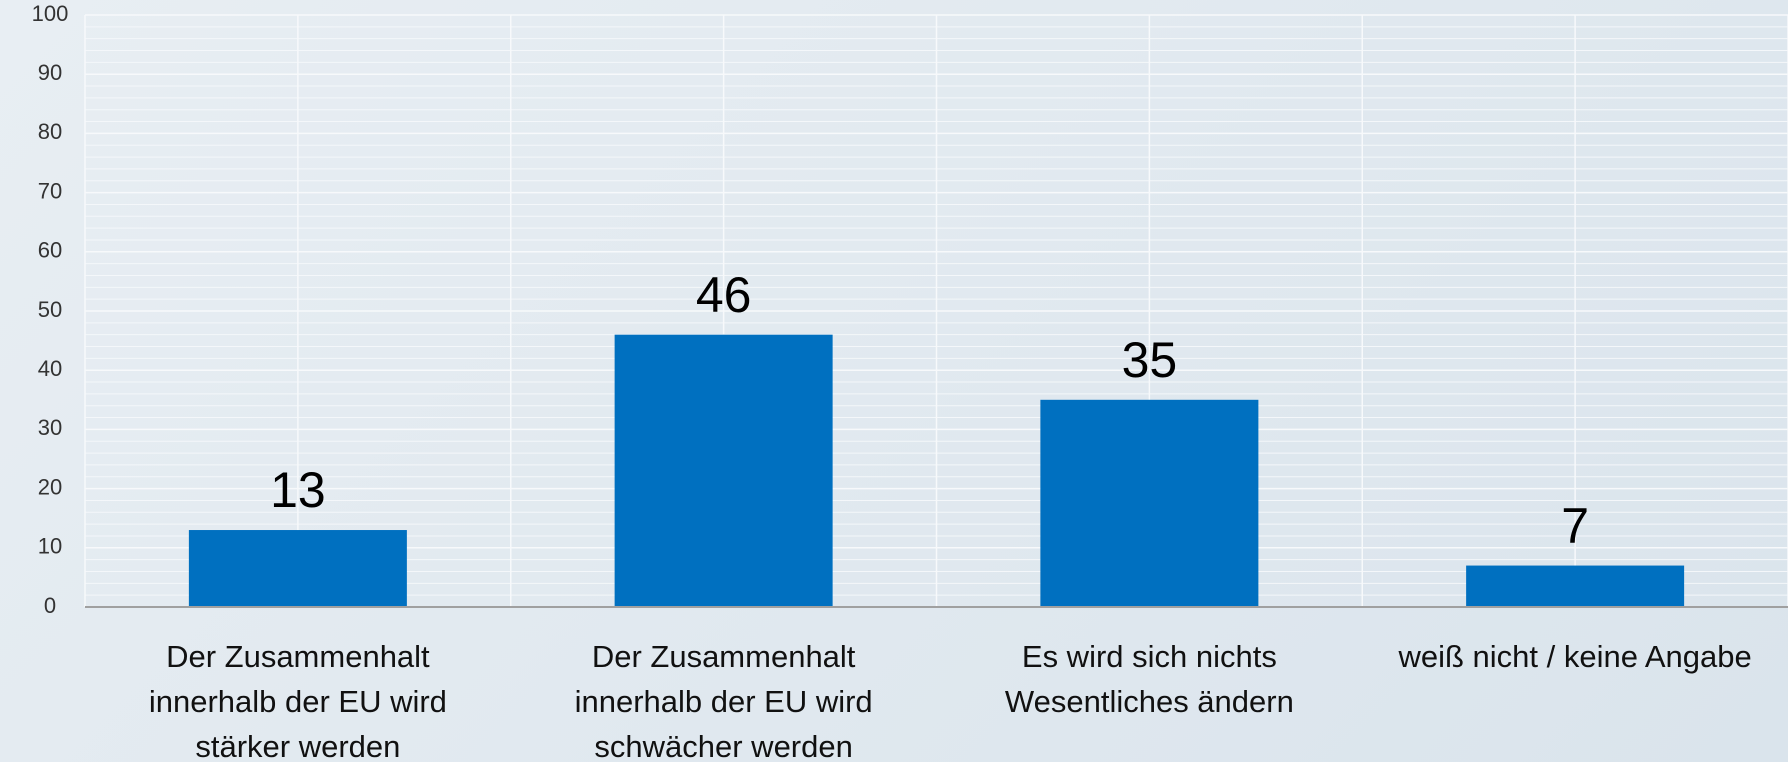 The height and width of the screenshot is (762, 1788). I want to click on y-tick-label: 10, so click(50, 546).